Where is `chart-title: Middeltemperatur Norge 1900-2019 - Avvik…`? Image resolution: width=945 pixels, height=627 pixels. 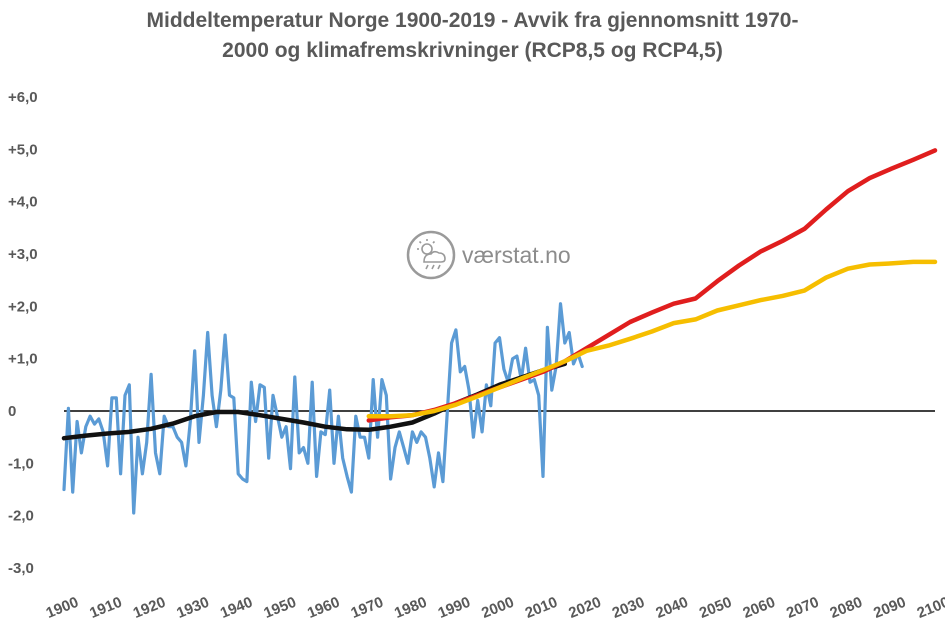 chart-title: Middeltemperatur Norge 1900-2019 - Avvik… is located at coordinates (472, 36).